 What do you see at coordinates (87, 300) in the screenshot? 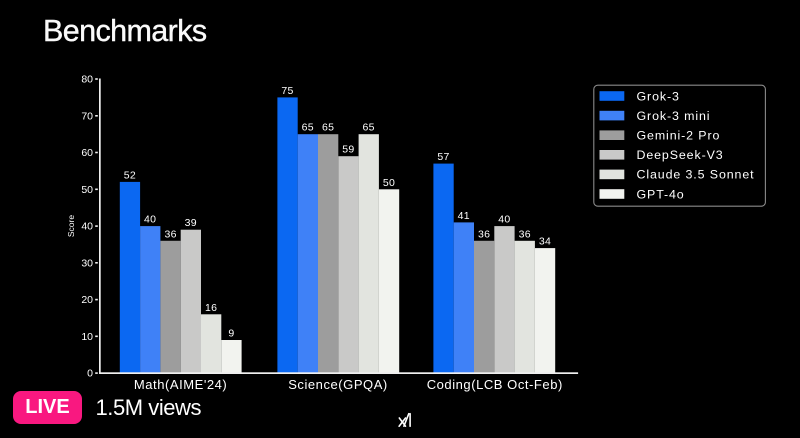
I see `svg-text: 20` at bounding box center [87, 300].